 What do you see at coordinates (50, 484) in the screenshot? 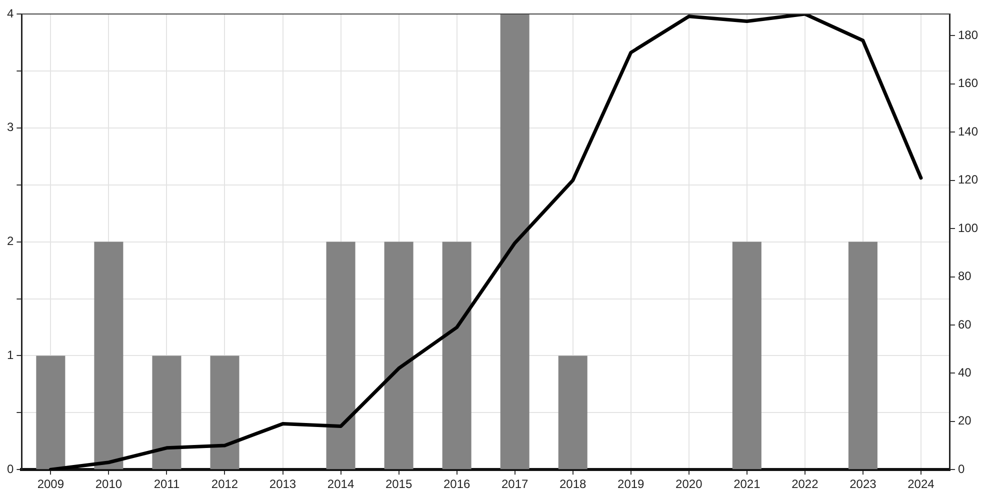
I see `x-tick-label: 2009` at bounding box center [50, 484].